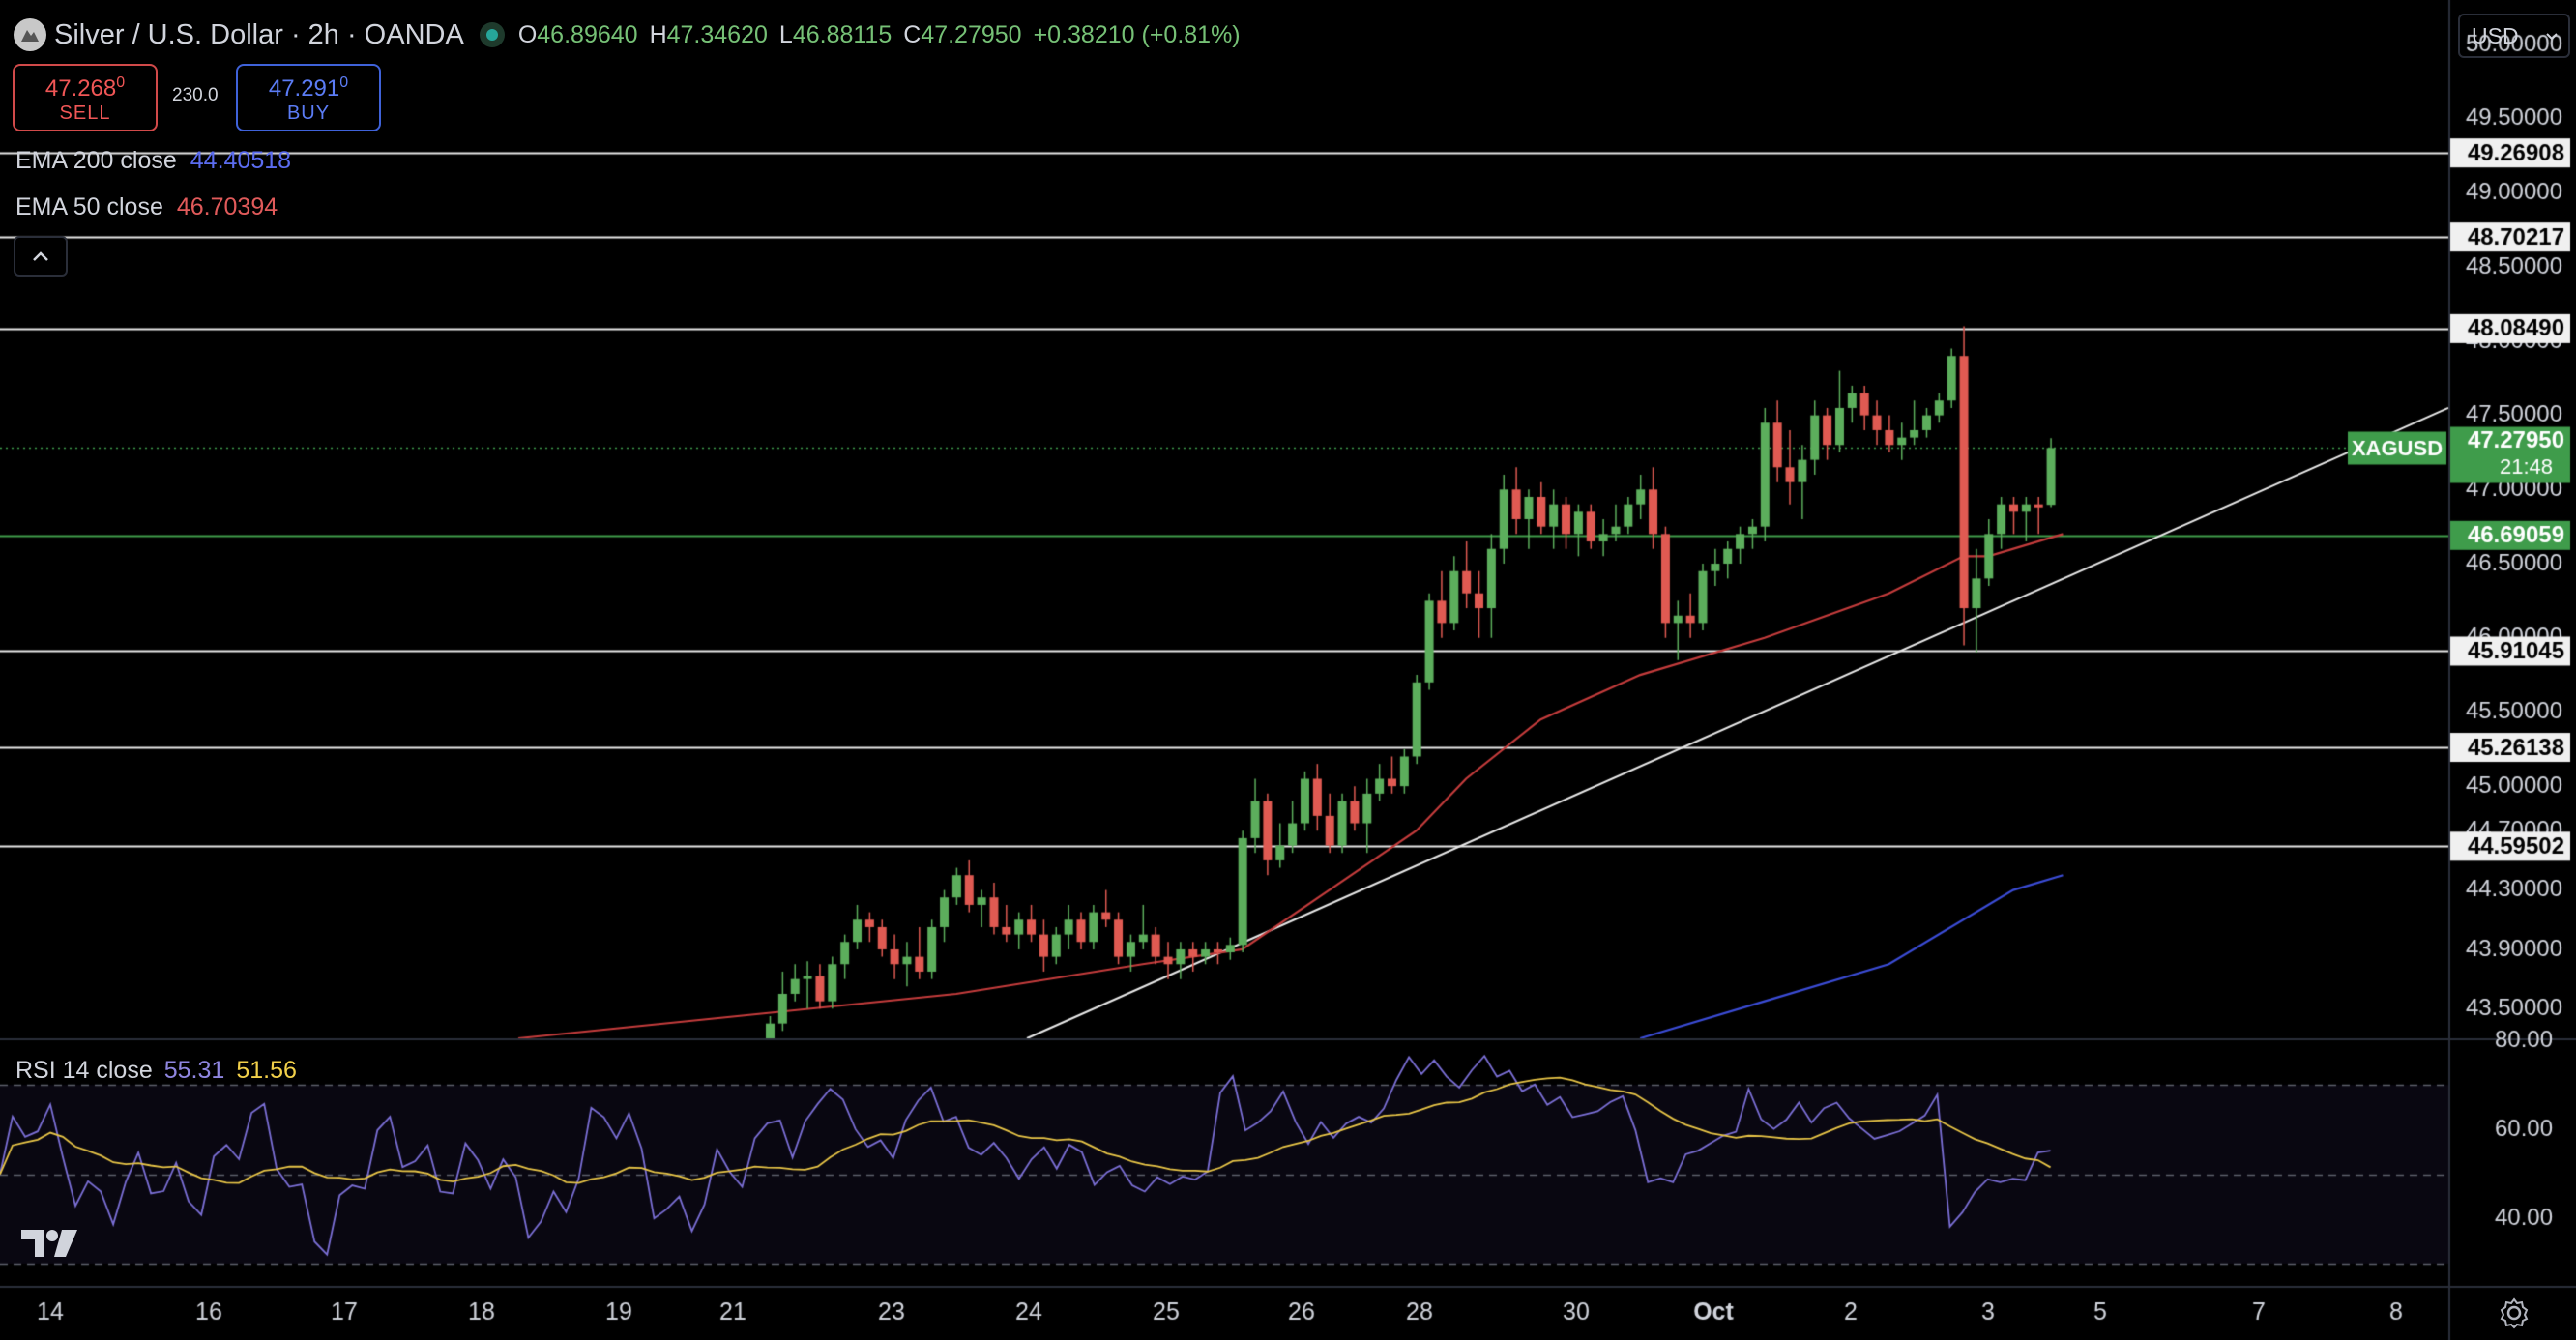  I want to click on sell-price: 47.268, so click(80, 88).